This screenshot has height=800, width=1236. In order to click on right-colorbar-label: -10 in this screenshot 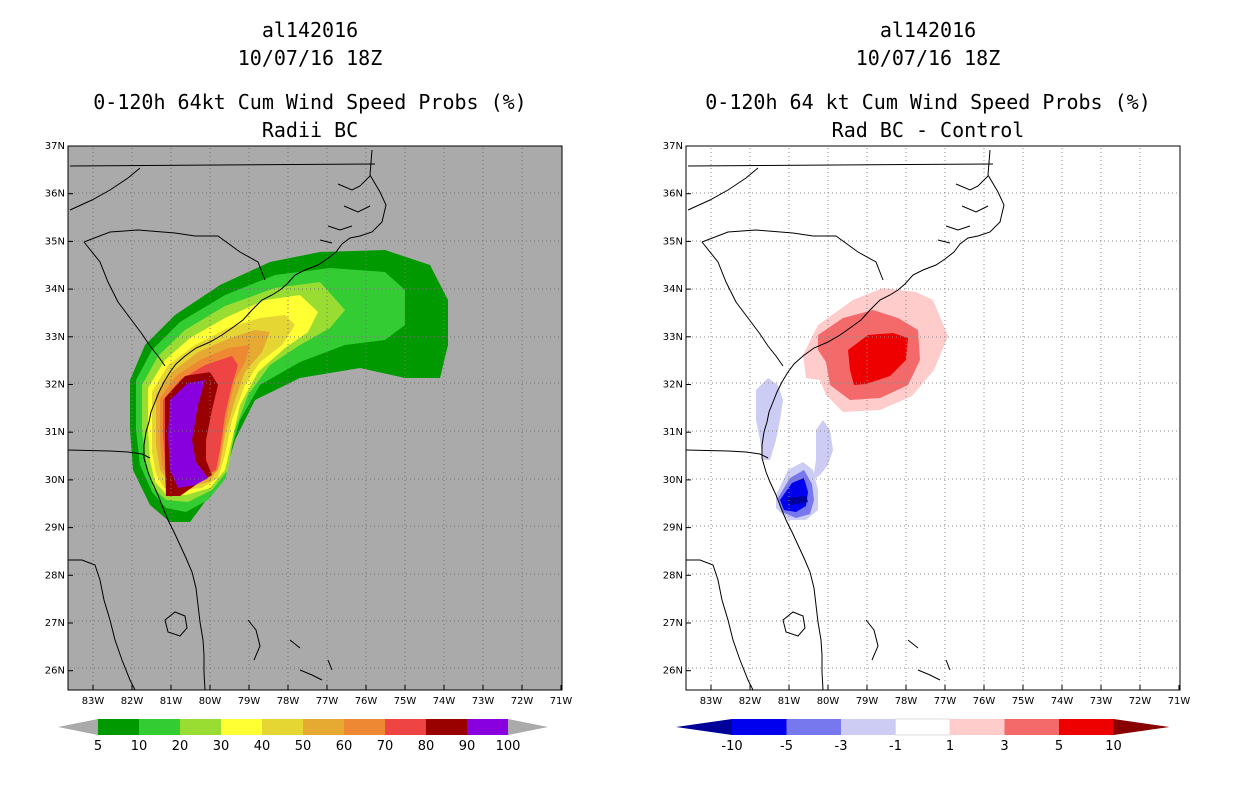, I will do `click(731, 746)`.